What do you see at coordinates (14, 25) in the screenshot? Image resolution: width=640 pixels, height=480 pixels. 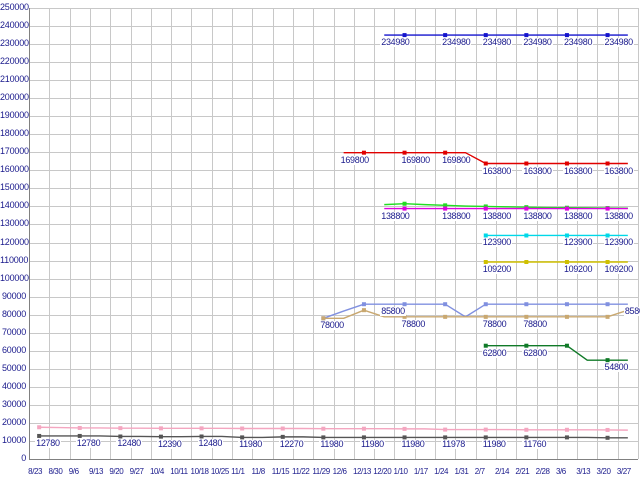 I see `y-axis-tick-label: 240000` at bounding box center [14, 25].